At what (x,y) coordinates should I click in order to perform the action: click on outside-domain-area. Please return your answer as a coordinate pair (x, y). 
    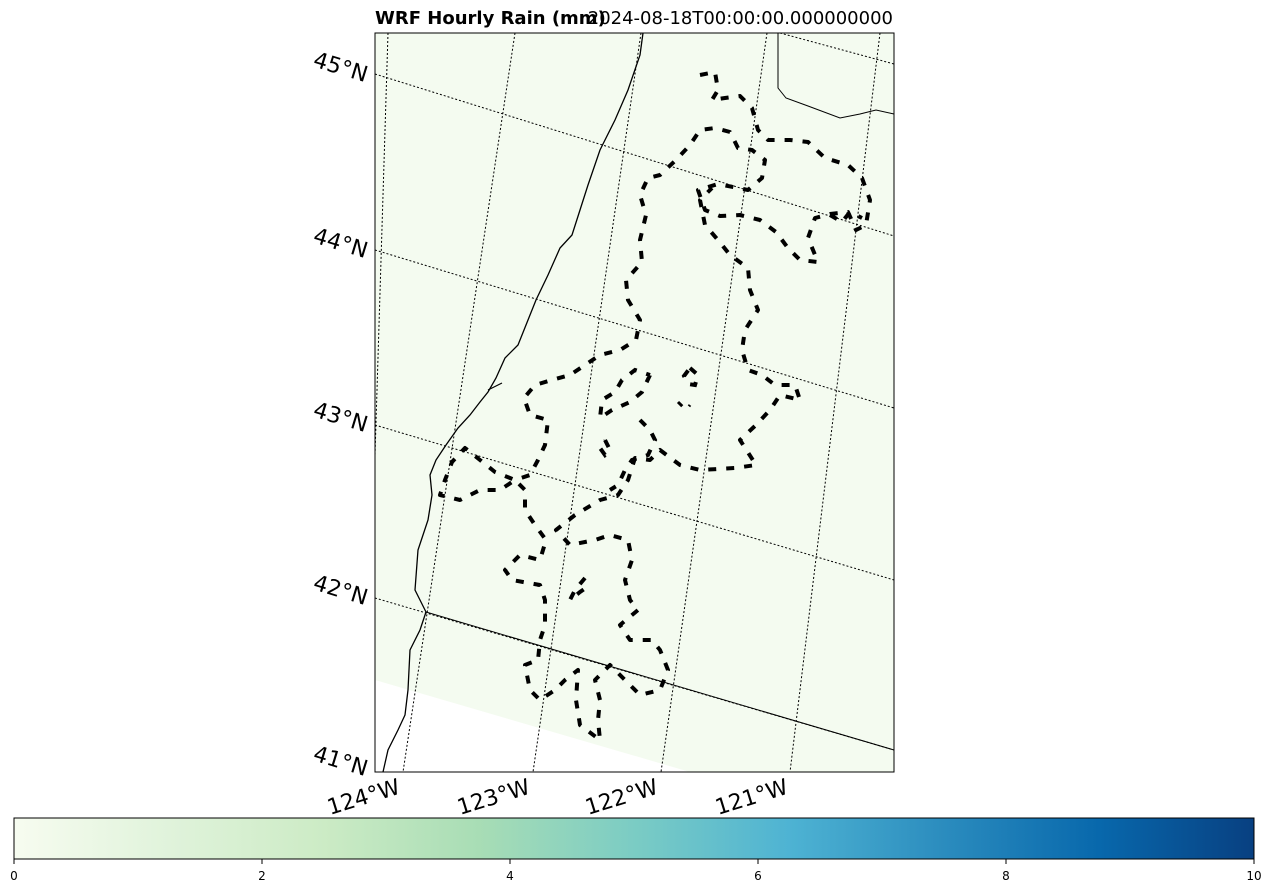
    Looking at the image, I should click on (532, 726).